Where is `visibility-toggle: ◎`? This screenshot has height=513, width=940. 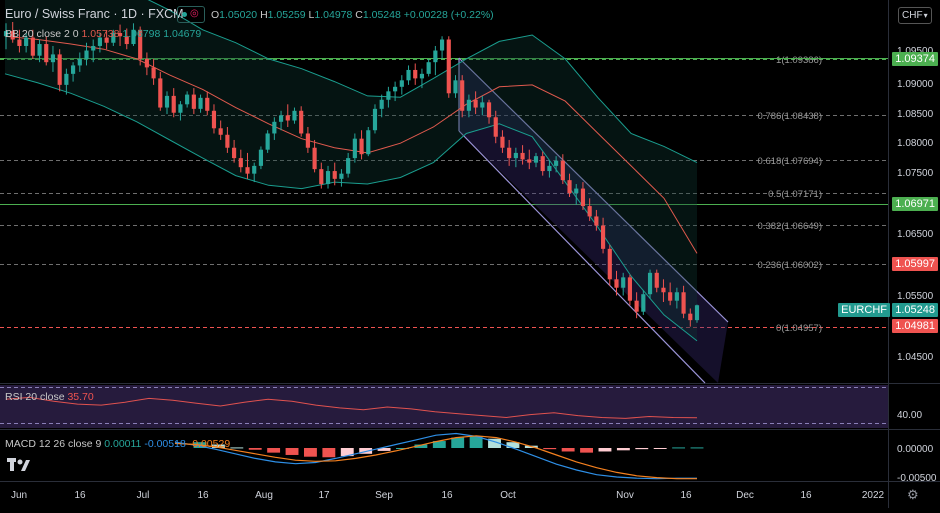 visibility-toggle: ◎ is located at coordinates (191, 14).